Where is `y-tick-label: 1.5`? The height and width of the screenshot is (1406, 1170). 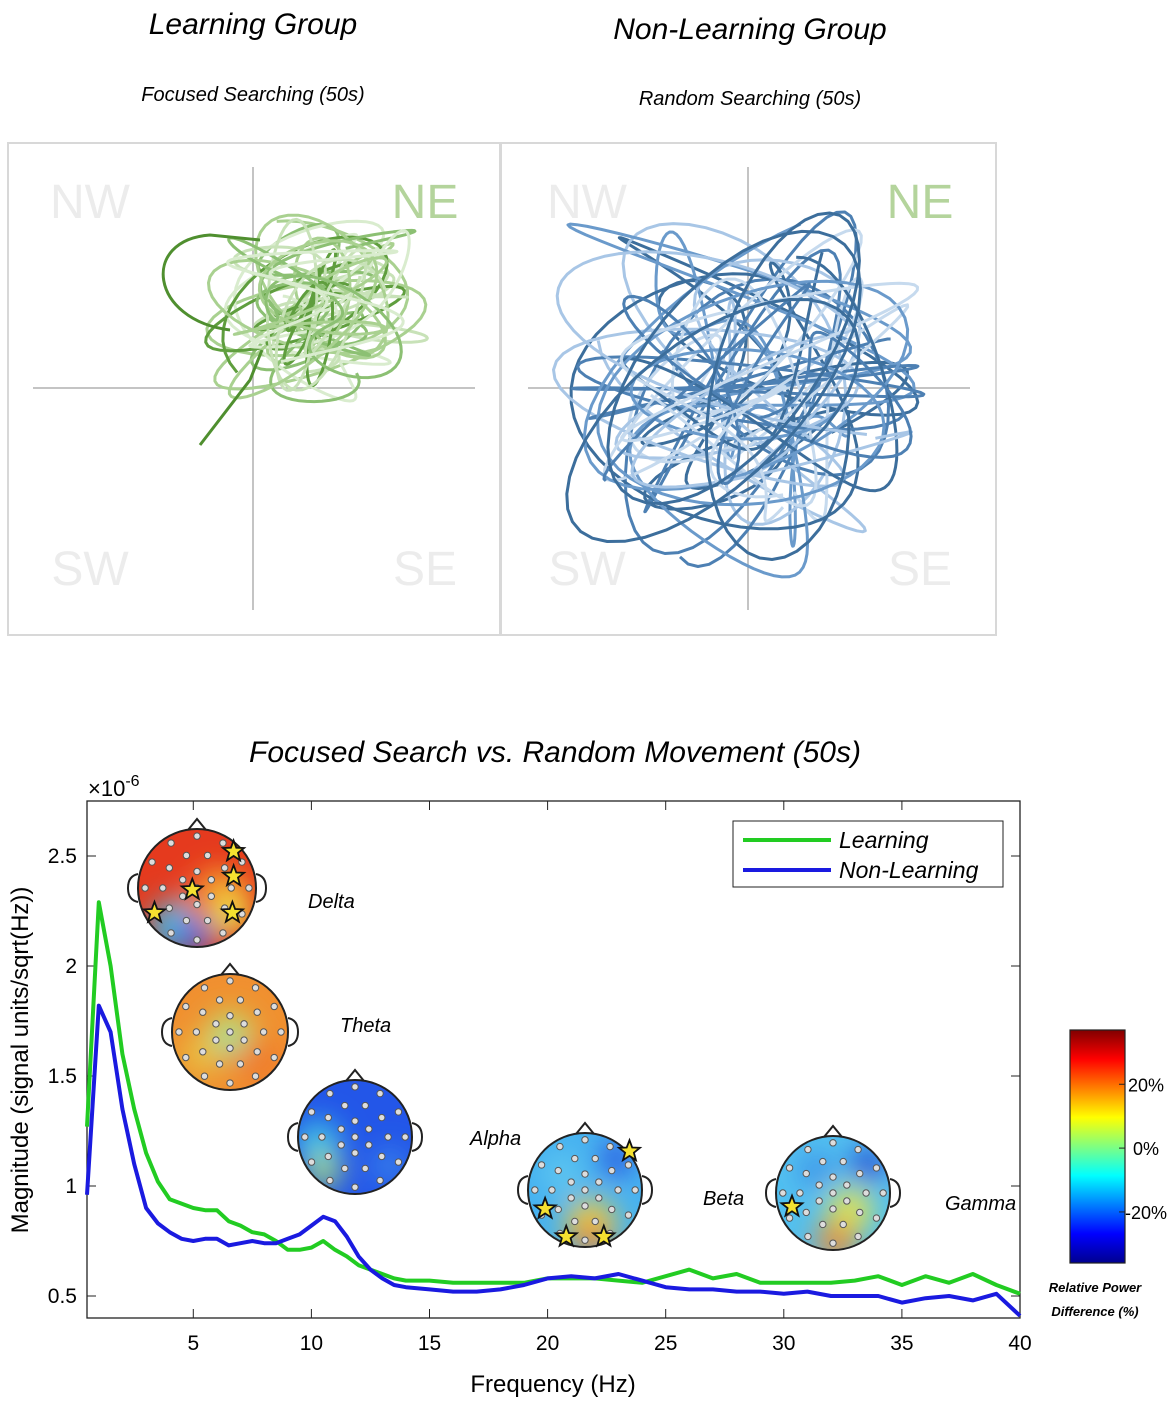 y-tick-label: 1.5 is located at coordinates (62, 1076).